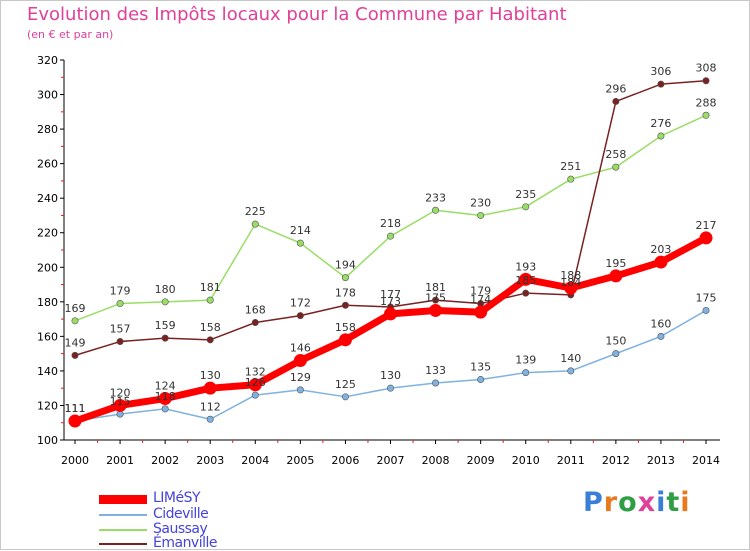 This screenshot has height=551, width=750. What do you see at coordinates (673, 502) in the screenshot?
I see `logo-letter: t` at bounding box center [673, 502].